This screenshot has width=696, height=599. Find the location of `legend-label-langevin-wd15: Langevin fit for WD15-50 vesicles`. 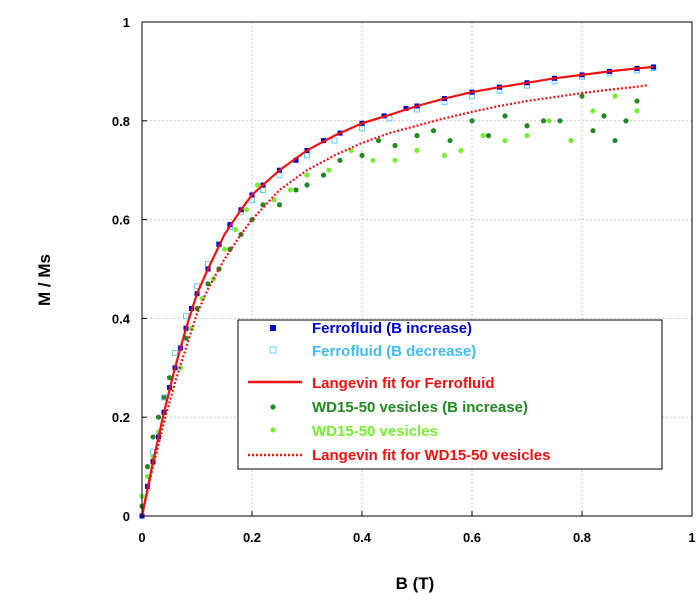

legend-label-langevin-wd15: Langevin fit for WD15-50 vesicles is located at coordinates (431, 455).